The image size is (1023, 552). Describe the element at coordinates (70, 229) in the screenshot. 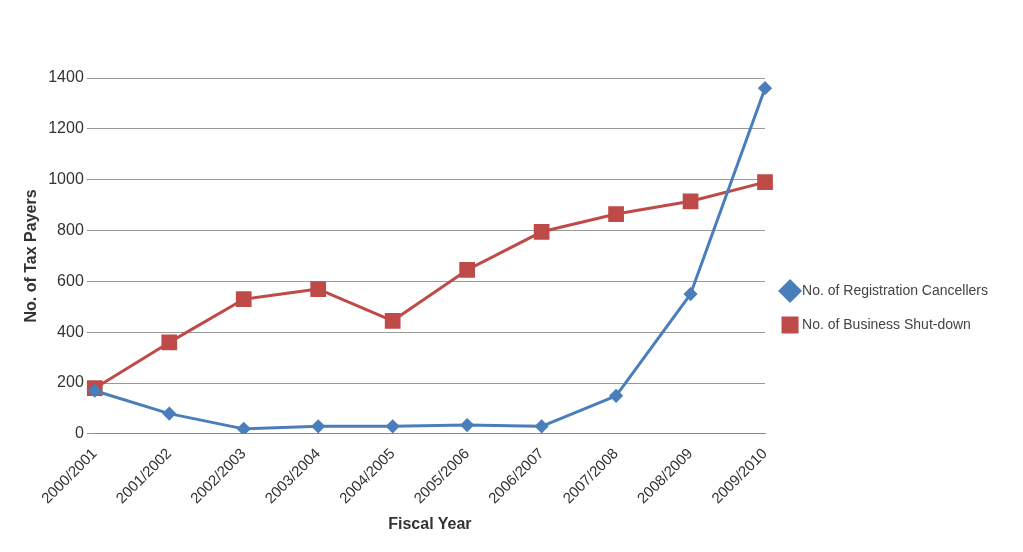

I see `y-tick-label: 800` at that location.